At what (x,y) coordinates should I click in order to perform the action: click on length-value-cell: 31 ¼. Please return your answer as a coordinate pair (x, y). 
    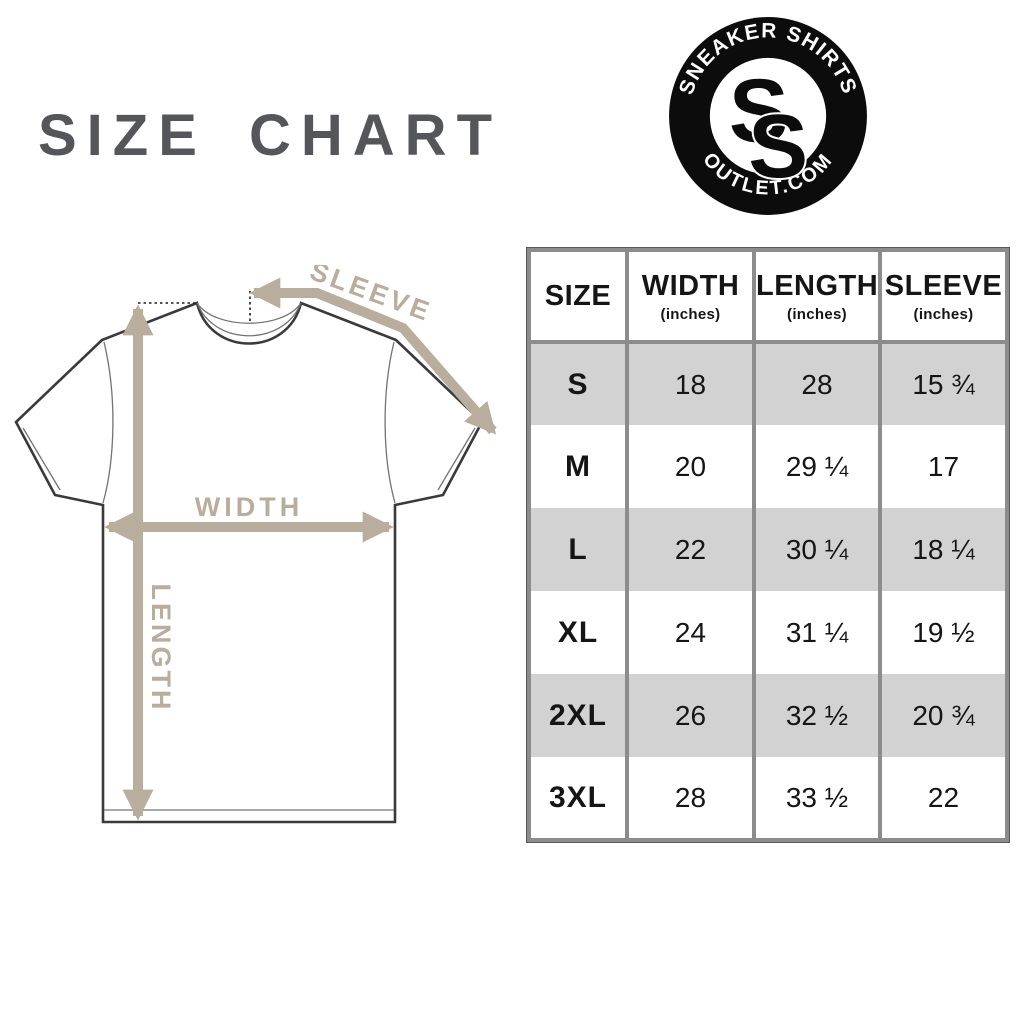
    Looking at the image, I should click on (816, 632).